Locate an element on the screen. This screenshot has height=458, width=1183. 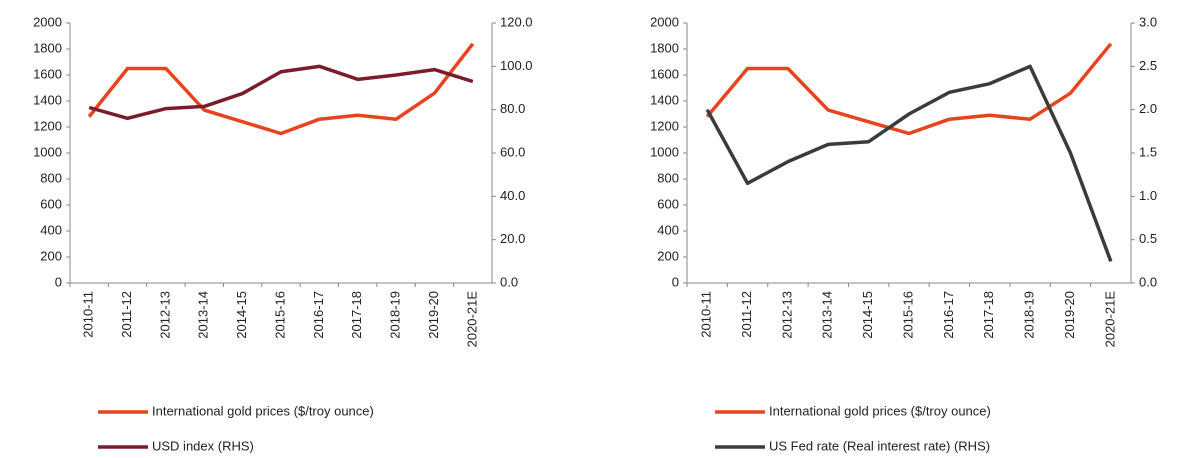
legend-label: US Fed rate (Real interest rate) (RHS) is located at coordinates (879, 445).